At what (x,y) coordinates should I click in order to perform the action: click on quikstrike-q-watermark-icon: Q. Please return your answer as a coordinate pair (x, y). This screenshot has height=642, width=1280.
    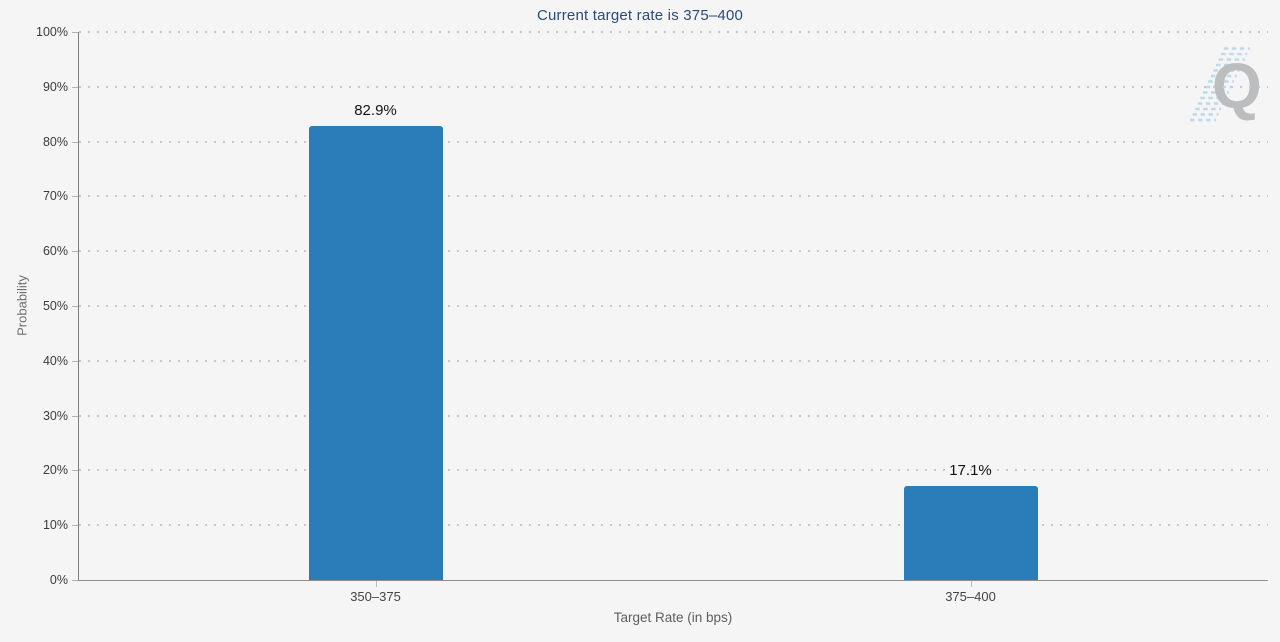
    Looking at the image, I should click on (1226, 84).